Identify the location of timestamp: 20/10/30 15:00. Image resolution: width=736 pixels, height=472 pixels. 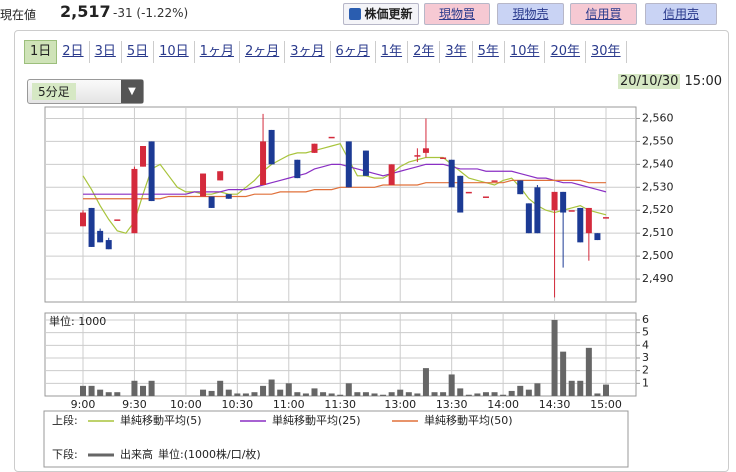
(670, 81).